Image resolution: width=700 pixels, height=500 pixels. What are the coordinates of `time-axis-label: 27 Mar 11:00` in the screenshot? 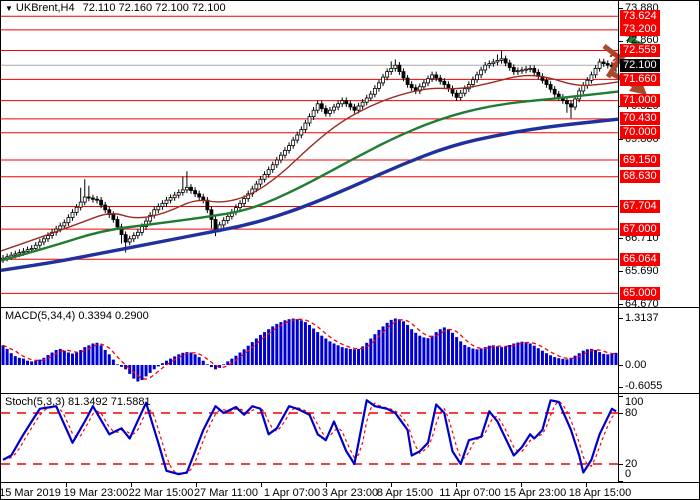 It's located at (226, 493).